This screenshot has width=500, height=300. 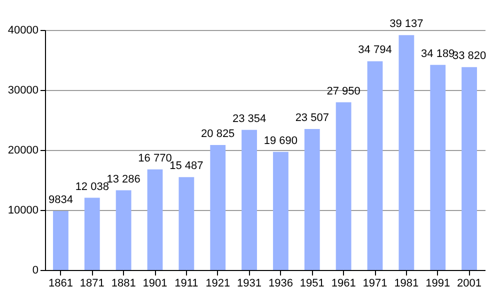 I want to click on x-tick-label: 1981, so click(x=406, y=284).